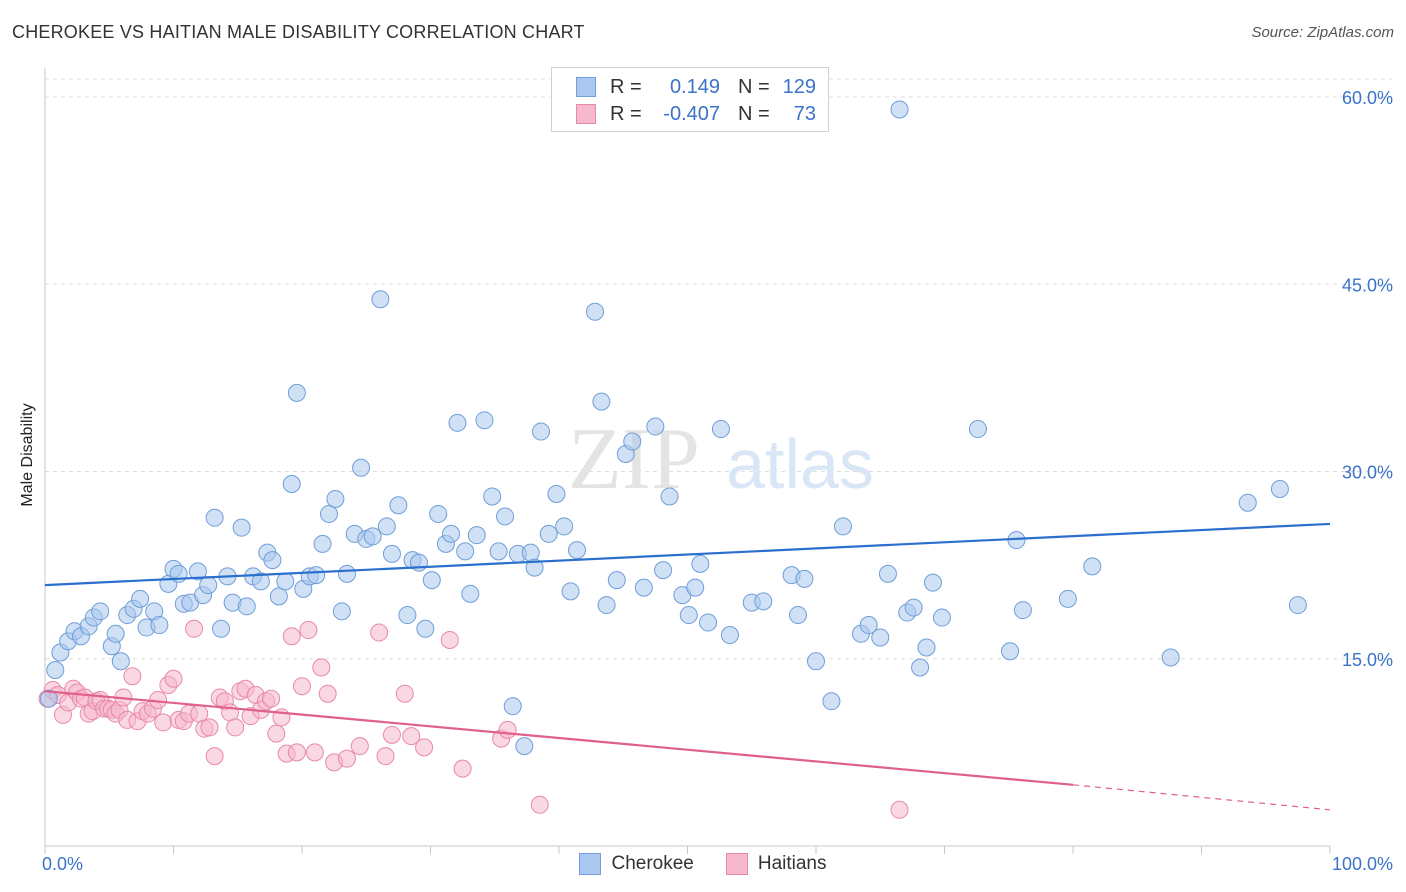 This screenshot has width=1406, height=892. Describe the element at coordinates (559, 738) in the screenshot. I see `haitians-trend-line` at that location.